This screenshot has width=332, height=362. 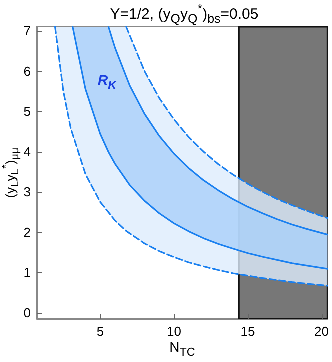 What do you see at coordinates (248, 331) in the screenshot?
I see `x-tick-label: 15` at bounding box center [248, 331].